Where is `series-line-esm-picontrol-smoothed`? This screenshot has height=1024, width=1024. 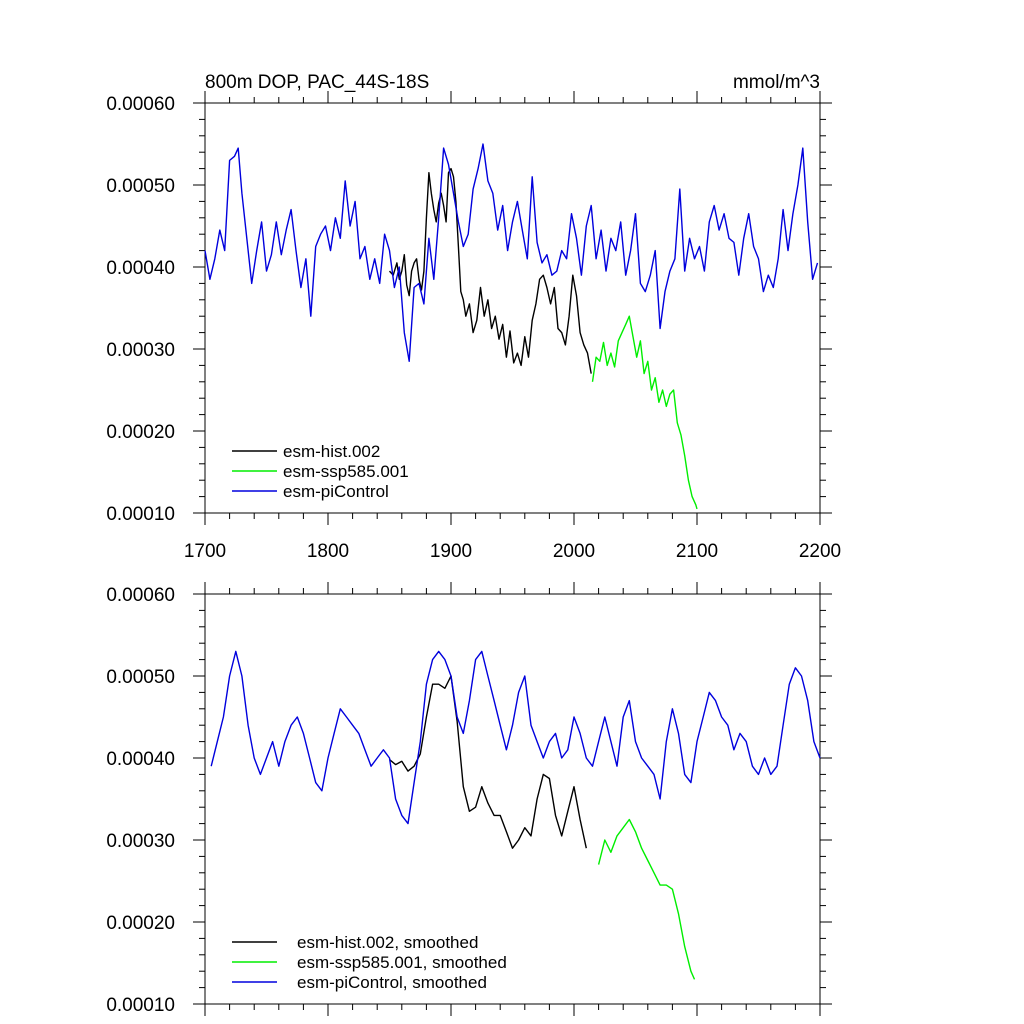 series-line-esm-picontrol-smoothed is located at coordinates (515, 737).